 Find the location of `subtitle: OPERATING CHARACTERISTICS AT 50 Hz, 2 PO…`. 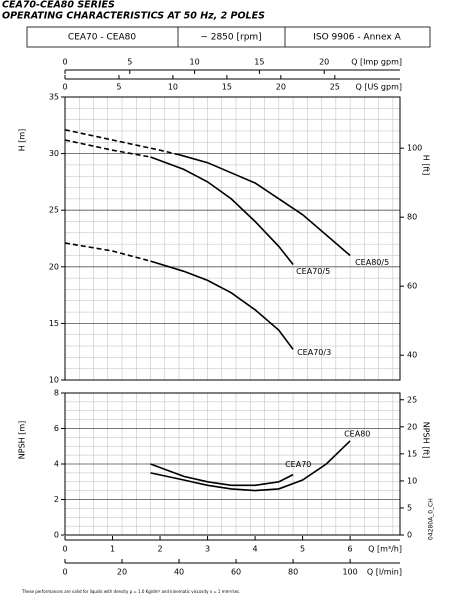

subtitle: OPERATING CHARACTERISTICS AT 50 Hz, 2 PO… is located at coordinates (133, 16).